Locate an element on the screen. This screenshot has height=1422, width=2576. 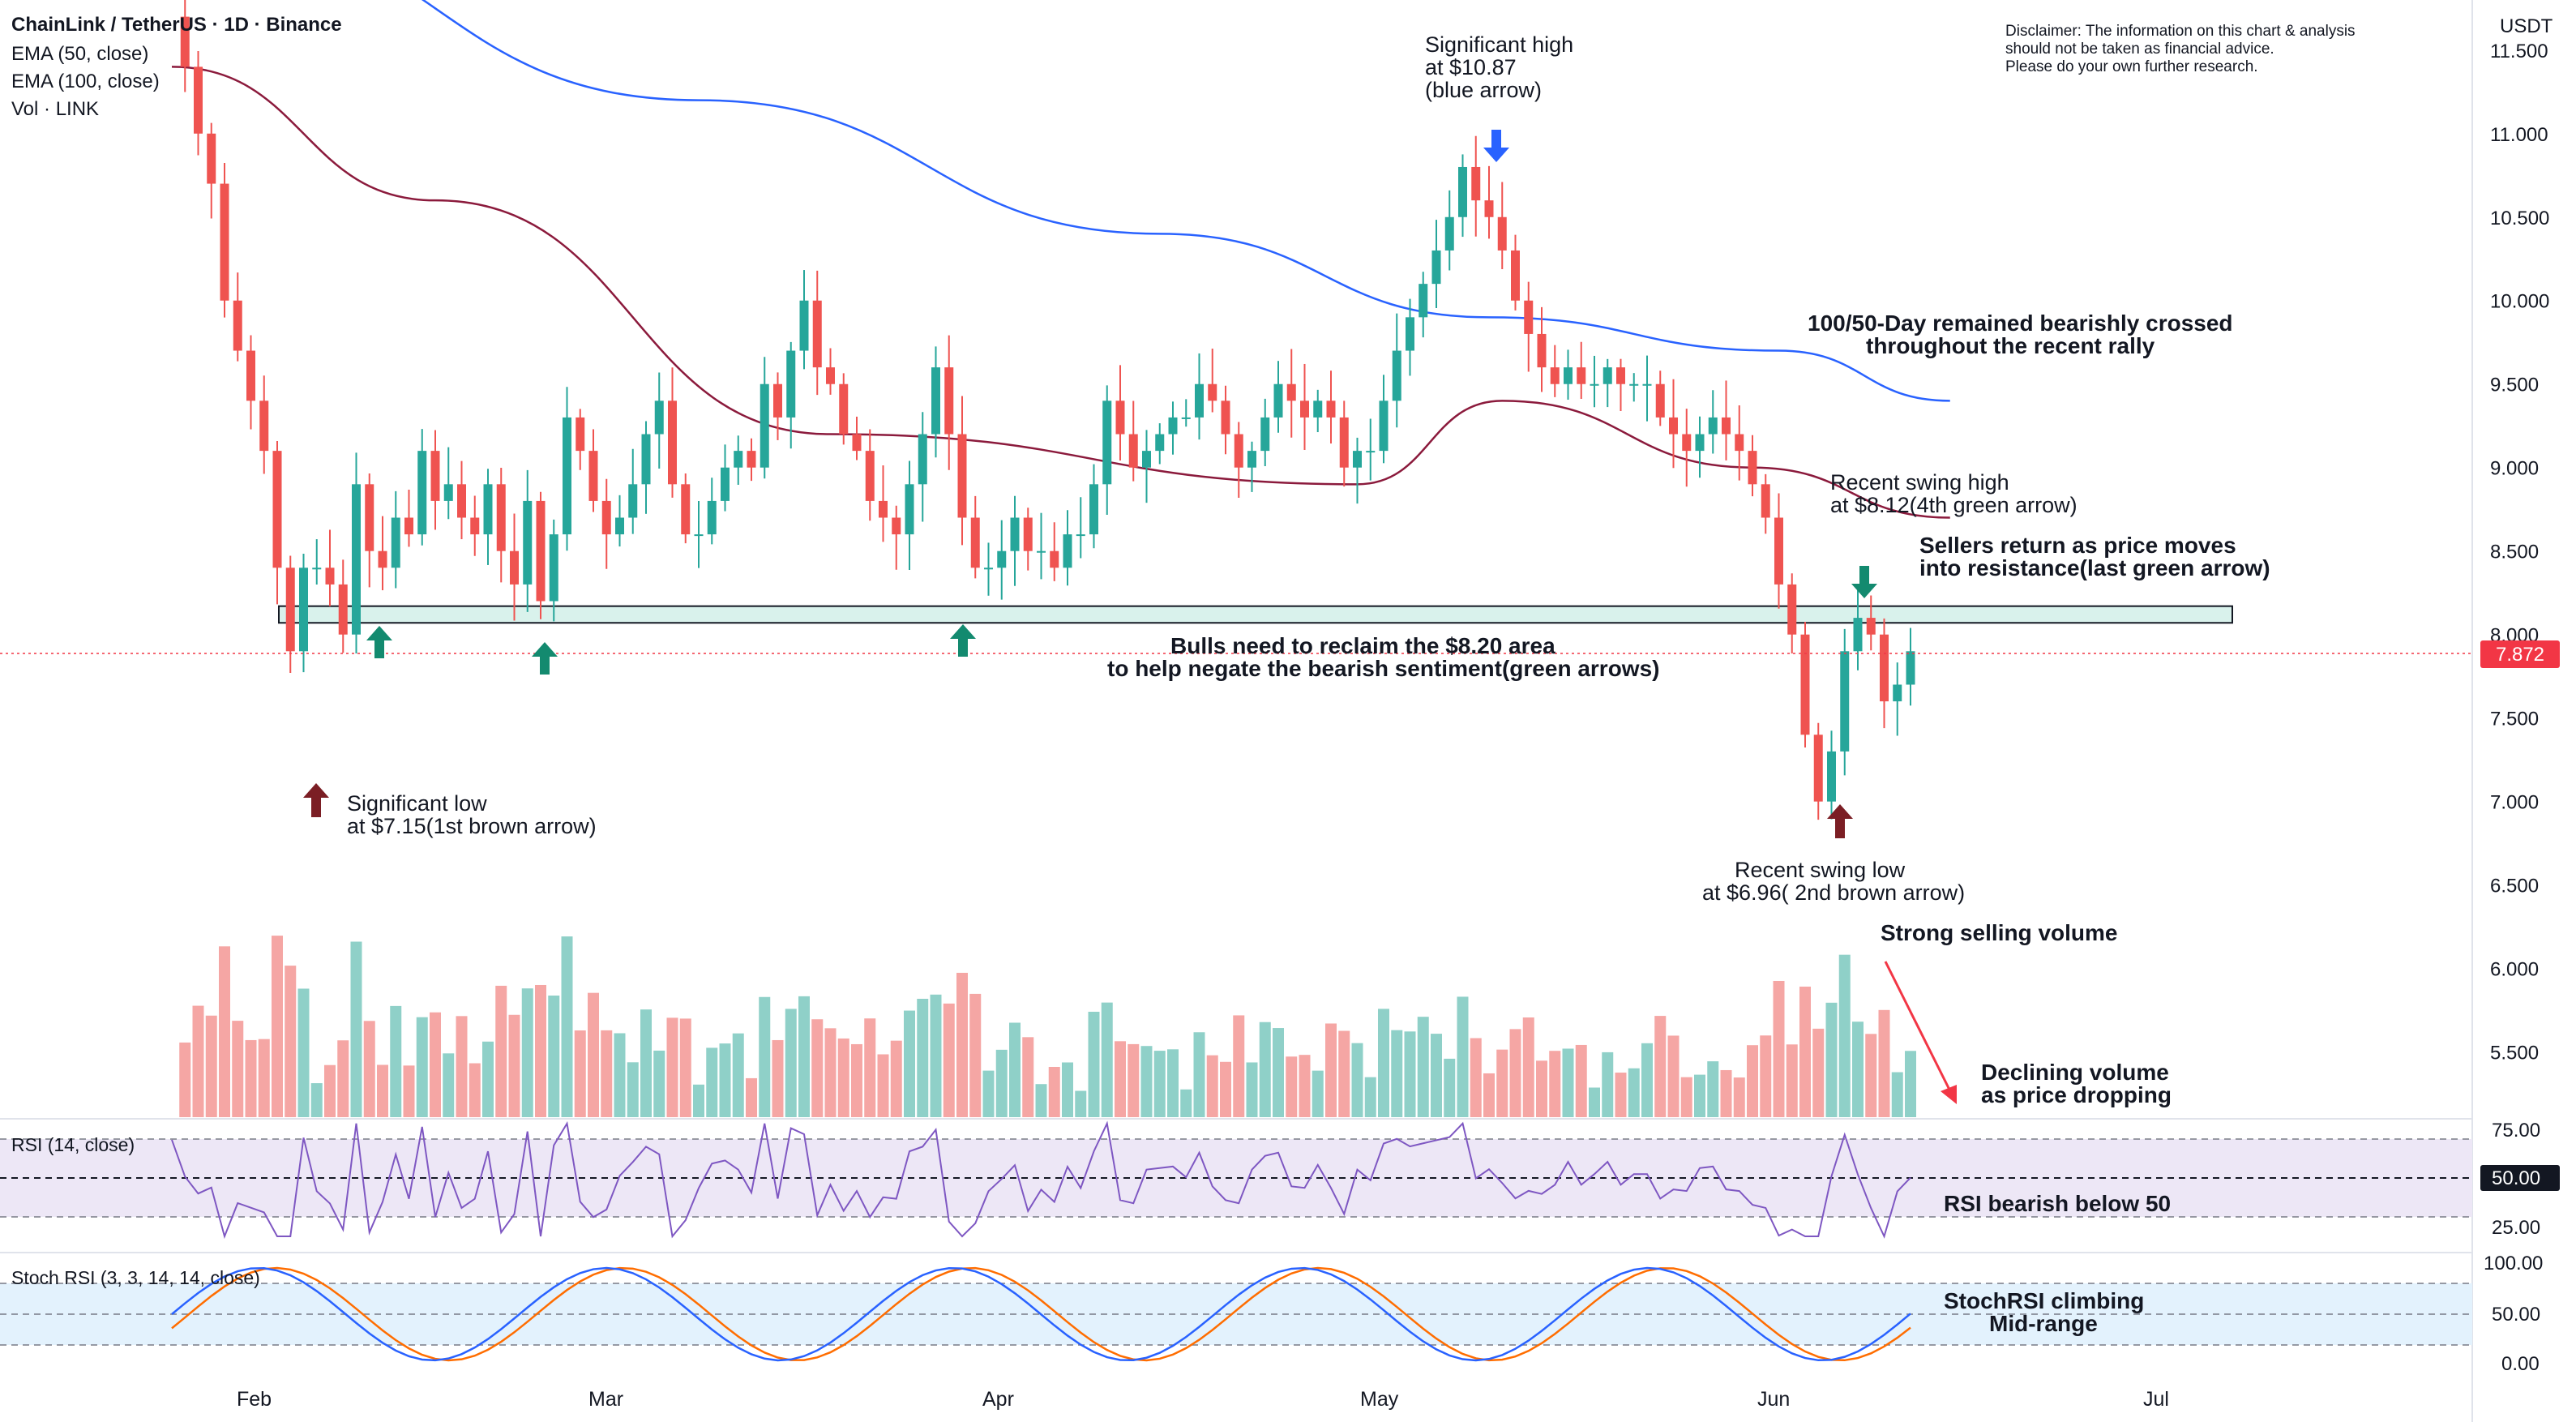
rsi-mid-badge is located at coordinates (2520, 1178).